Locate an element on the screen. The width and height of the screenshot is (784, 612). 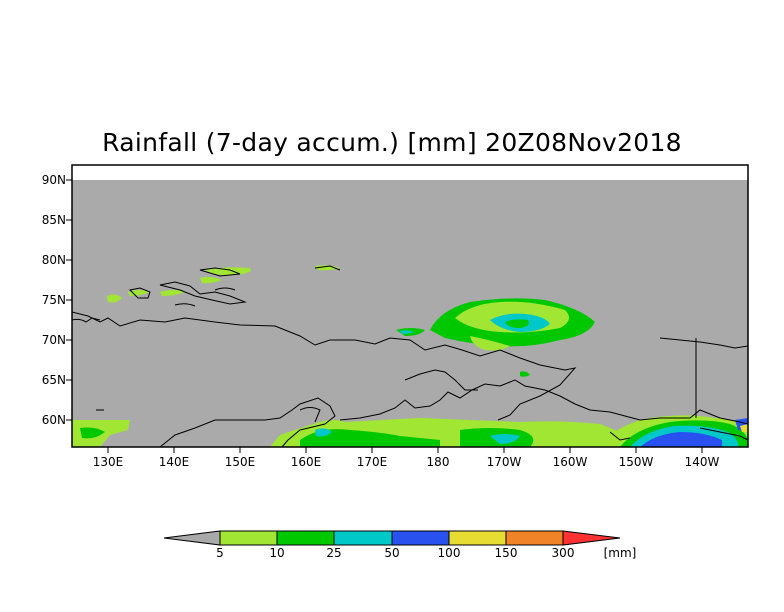
lat-label: 90N is located at coordinates (53, 180).